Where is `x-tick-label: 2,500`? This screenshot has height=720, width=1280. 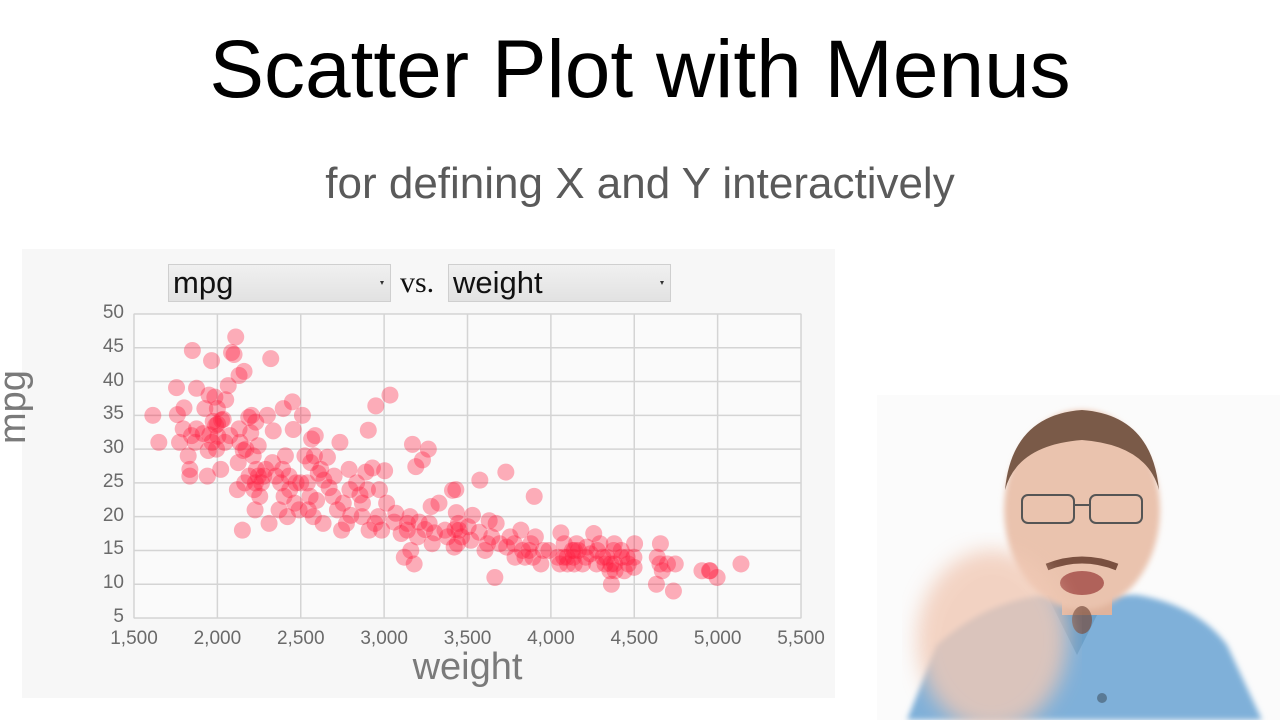
x-tick-label: 2,500 is located at coordinates (300, 638).